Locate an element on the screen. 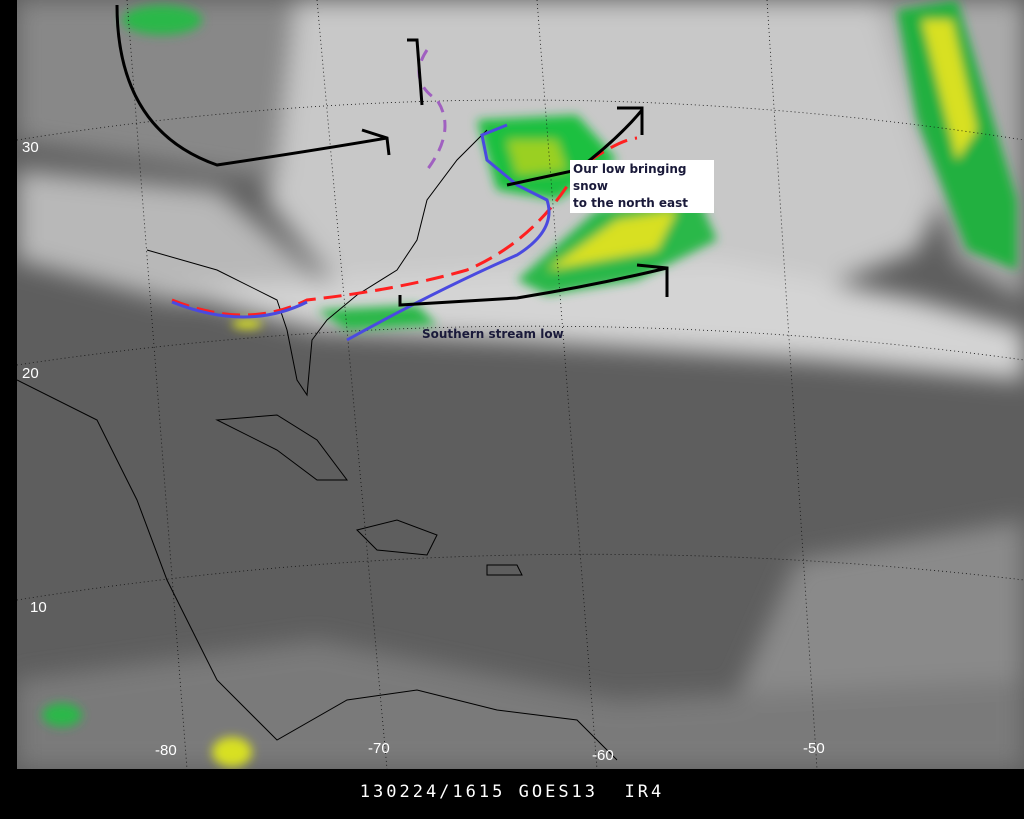 Image resolution: width=1024 pixels, height=819 pixels. caption-satellite: GOES13 is located at coordinates (558, 792).